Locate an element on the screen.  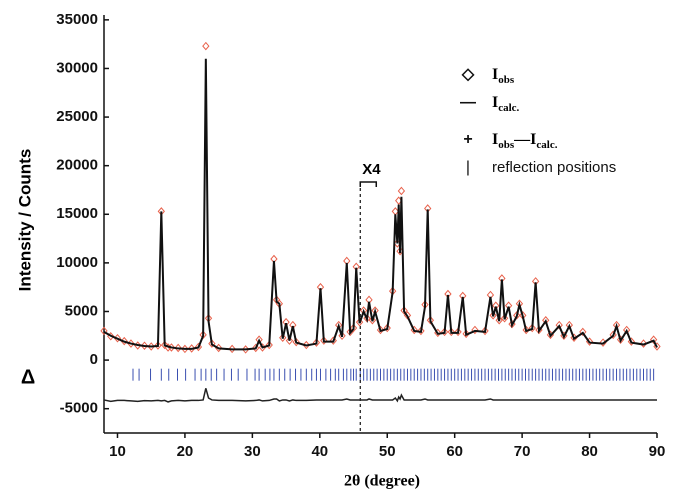
legend-symbol: — is located at coordinates (468, 102).